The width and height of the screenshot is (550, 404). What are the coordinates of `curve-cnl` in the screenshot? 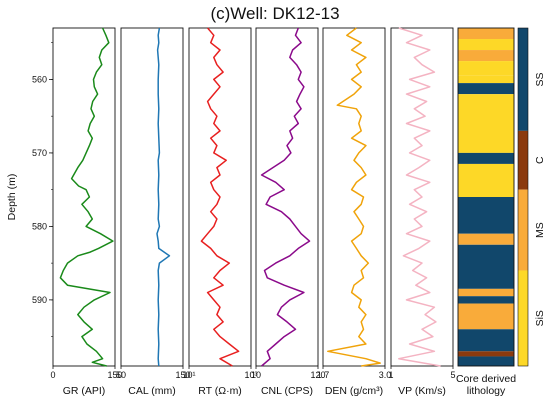 It's located at (285, 197).